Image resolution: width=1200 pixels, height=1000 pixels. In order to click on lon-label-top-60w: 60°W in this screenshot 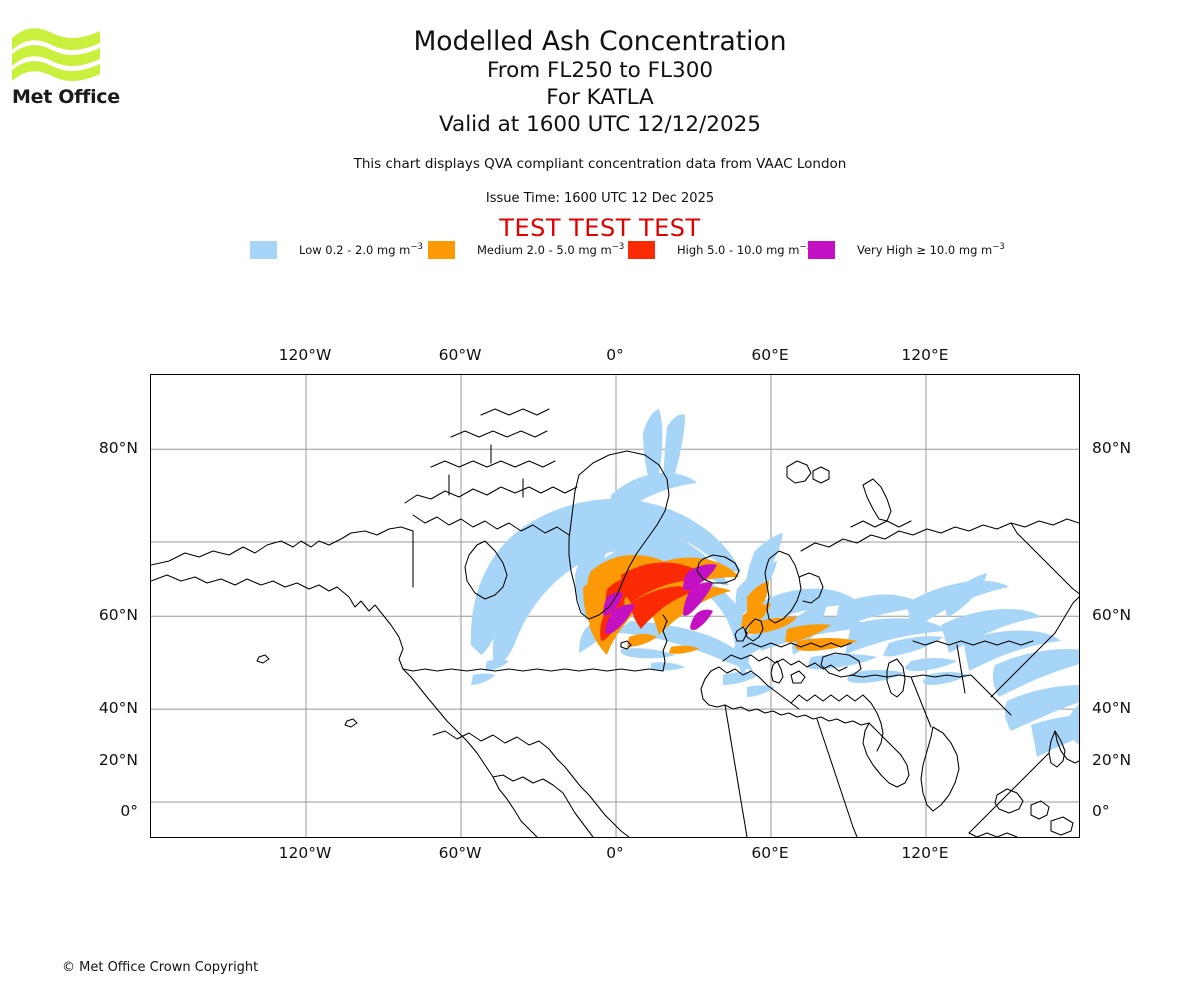, I will do `click(460, 355)`.